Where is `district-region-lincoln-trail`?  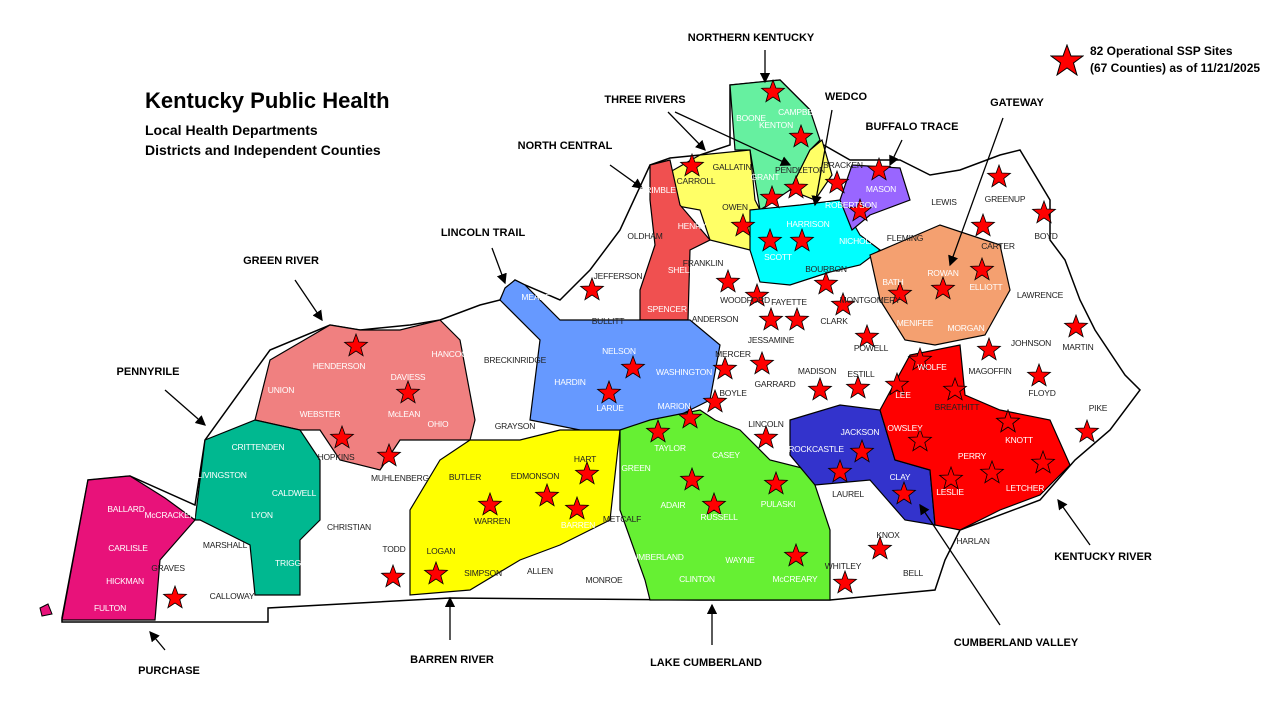
district-region-lincoln-trail is located at coordinates (610, 357).